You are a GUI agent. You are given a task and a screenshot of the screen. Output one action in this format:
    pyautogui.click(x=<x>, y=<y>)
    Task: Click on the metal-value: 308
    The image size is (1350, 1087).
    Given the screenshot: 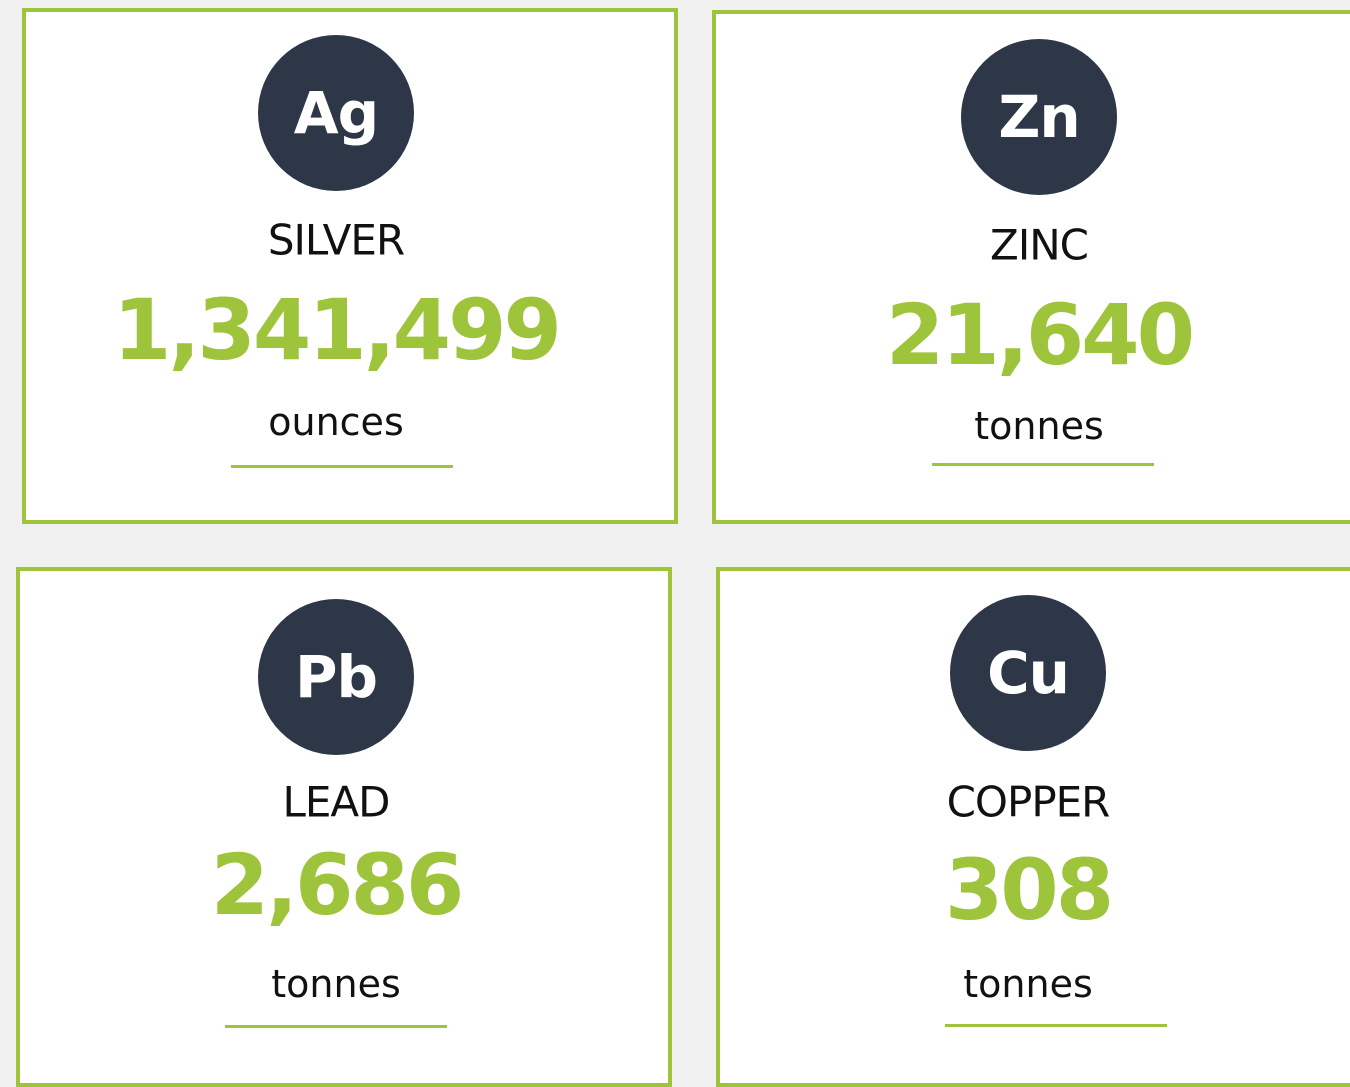 What is the action you would take?
    pyautogui.click(x=1029, y=890)
    